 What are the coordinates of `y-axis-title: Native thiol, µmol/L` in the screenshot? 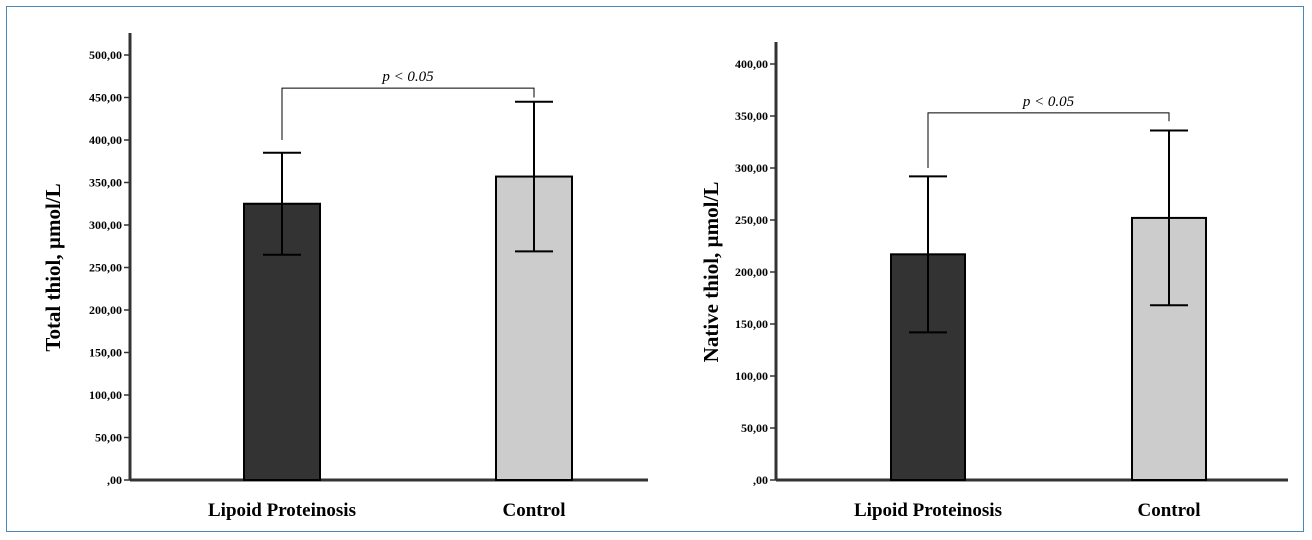 It's located at (711, 272).